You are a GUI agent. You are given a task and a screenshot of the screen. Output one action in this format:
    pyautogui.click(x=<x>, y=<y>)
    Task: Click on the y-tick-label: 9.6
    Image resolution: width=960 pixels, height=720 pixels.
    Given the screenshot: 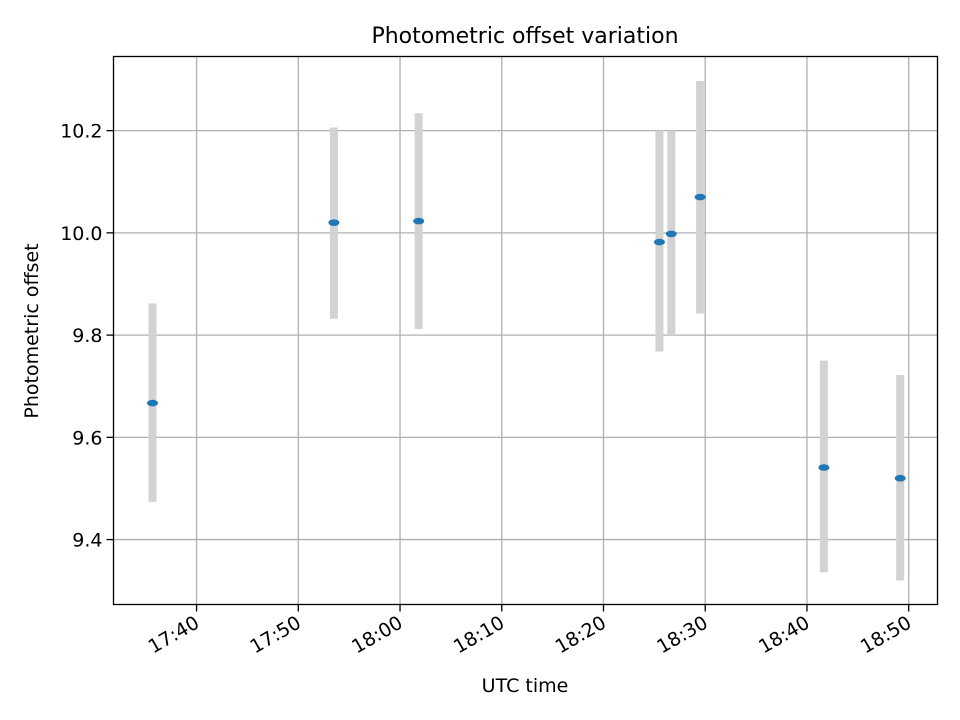 What is the action you would take?
    pyautogui.click(x=87, y=438)
    